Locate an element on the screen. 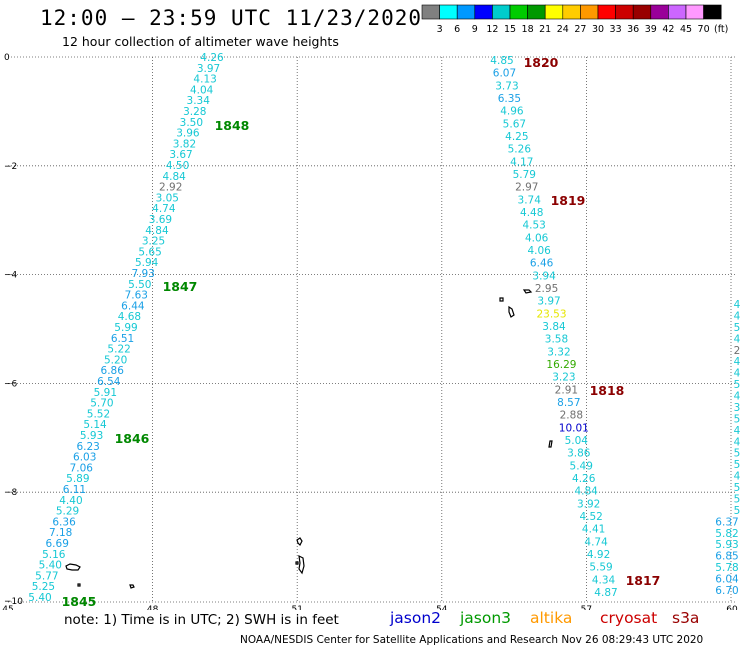  pass-label-1818: 1818 is located at coordinates (607, 390).